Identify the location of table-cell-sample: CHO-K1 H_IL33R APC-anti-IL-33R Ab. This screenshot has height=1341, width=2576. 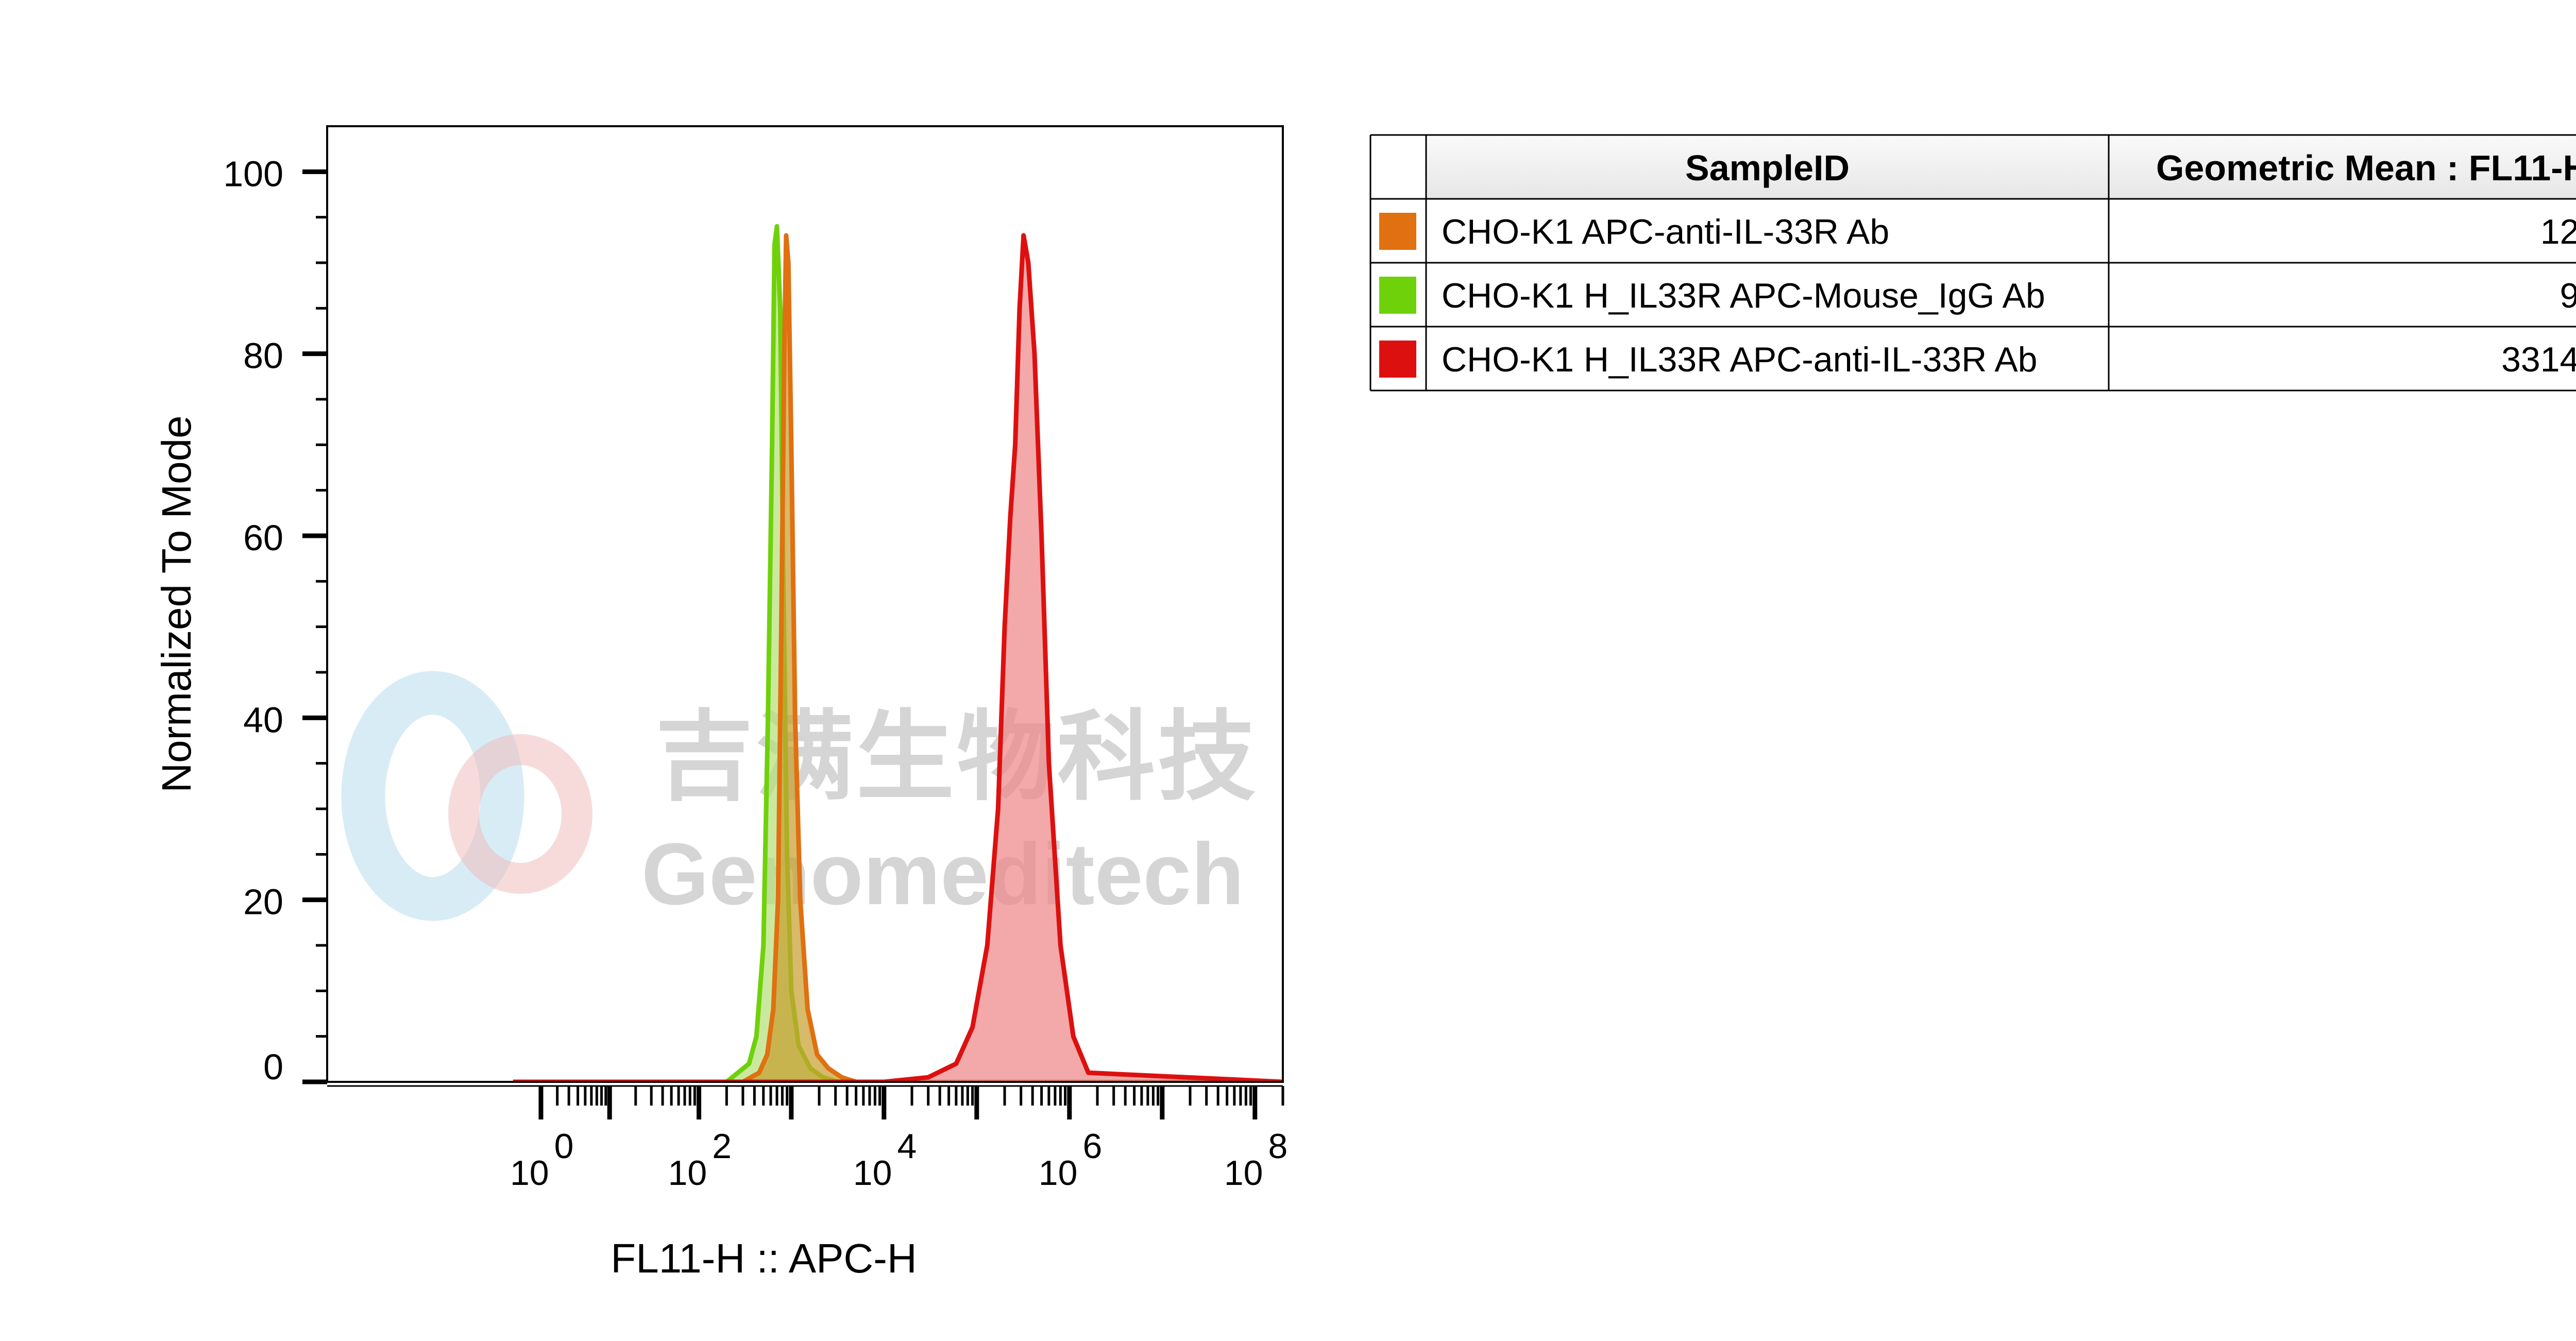
(1740, 359).